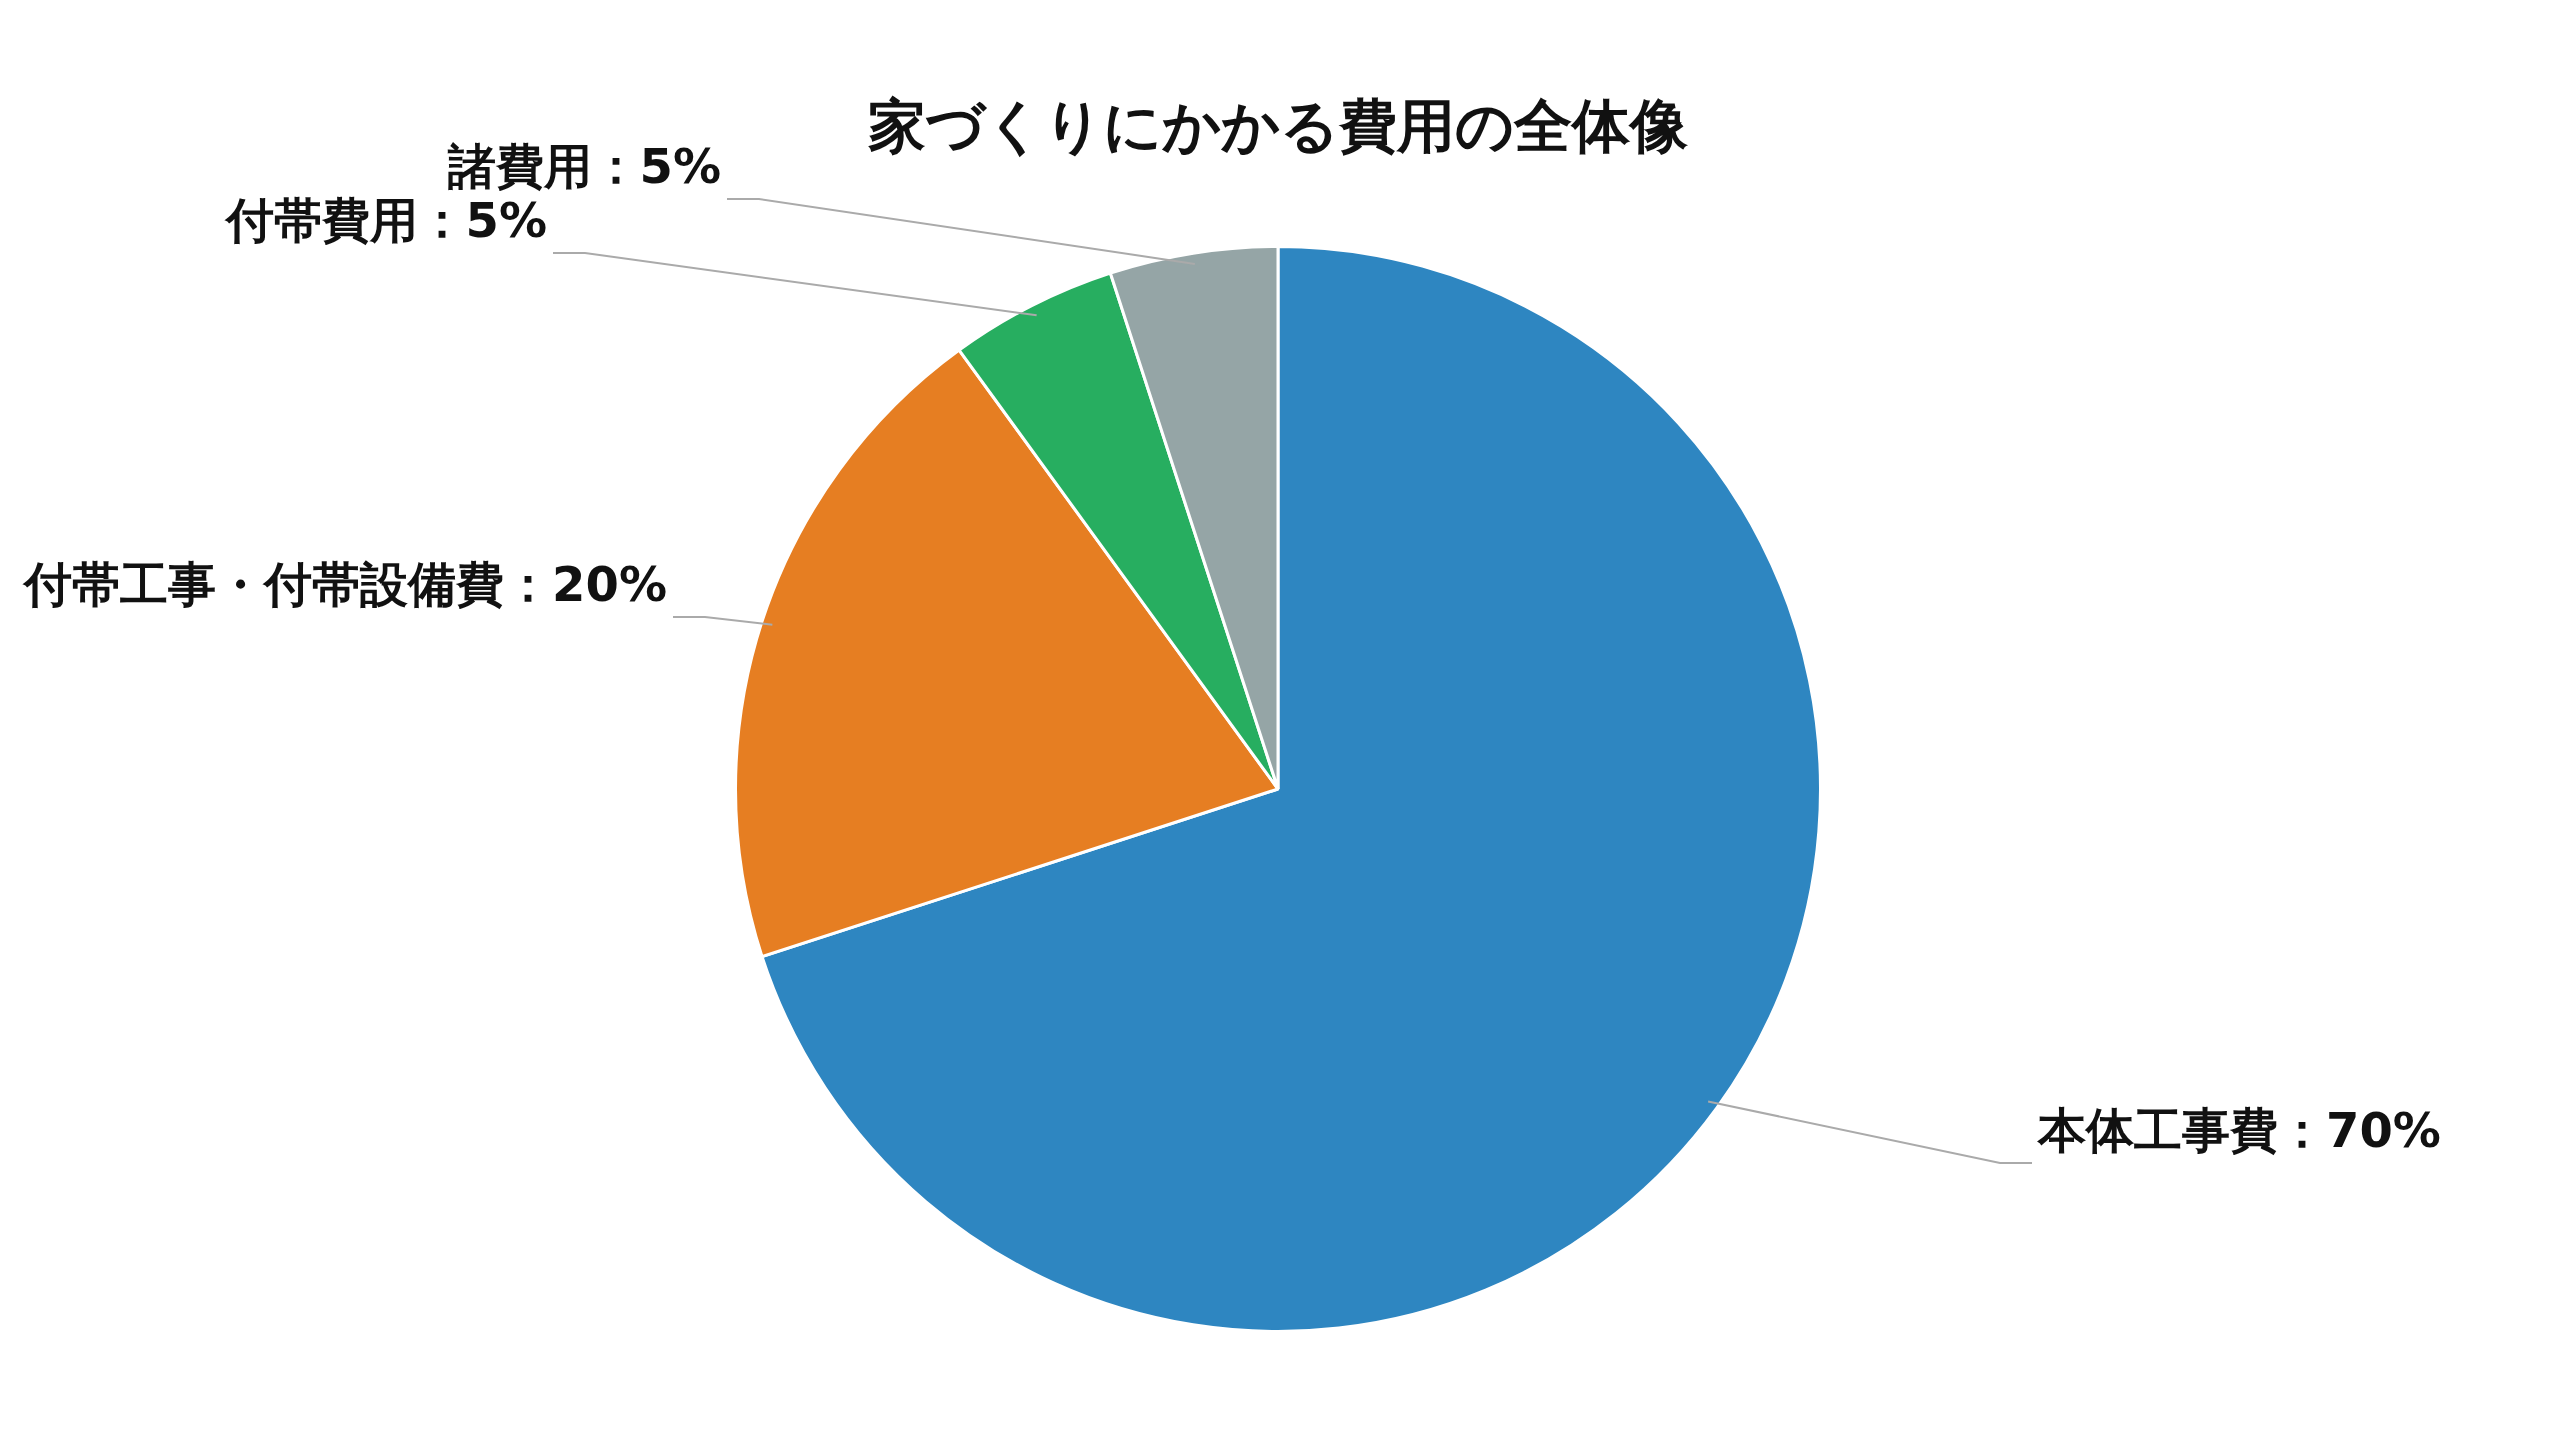 The image size is (2560, 1445). Describe the element at coordinates (2239, 1130) in the screenshot. I see `slice-label: 本体工事費：70%` at that location.